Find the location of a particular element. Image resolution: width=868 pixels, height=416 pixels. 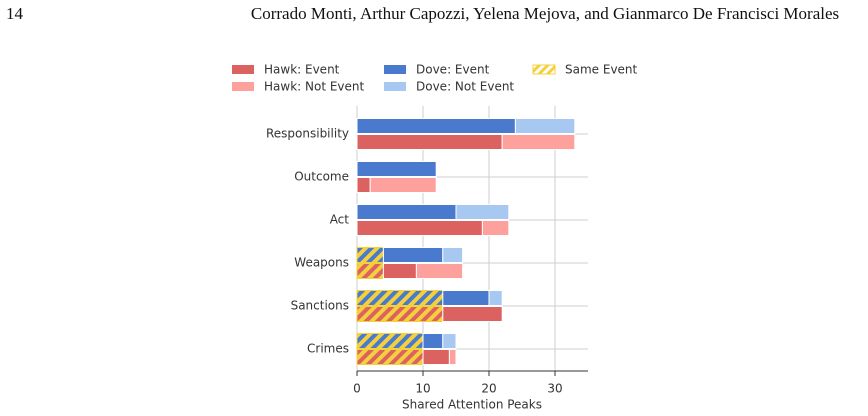

legend-label: Hawk: Event is located at coordinates (302, 70).